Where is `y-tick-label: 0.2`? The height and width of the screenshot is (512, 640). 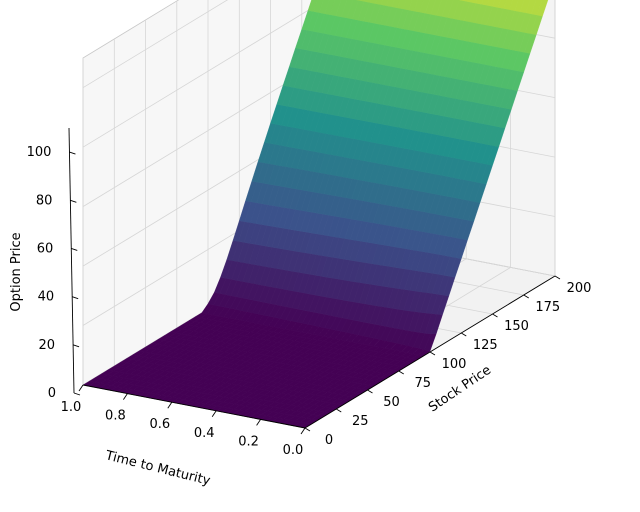
y-tick-label: 0.2 is located at coordinates (248, 441).